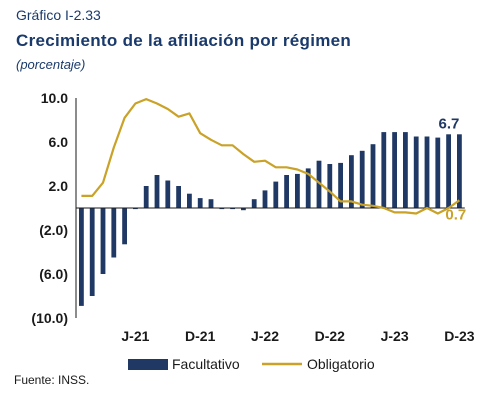 The height and width of the screenshot is (412, 488). I want to click on legend-facultativo-label: Facultativo, so click(206, 364).